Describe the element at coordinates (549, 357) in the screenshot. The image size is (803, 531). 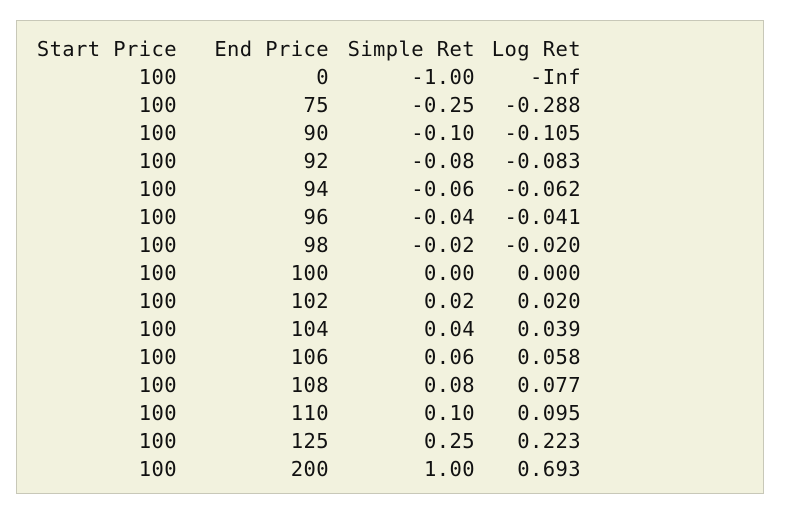
I see `cell-log-ret: 0.058` at that location.